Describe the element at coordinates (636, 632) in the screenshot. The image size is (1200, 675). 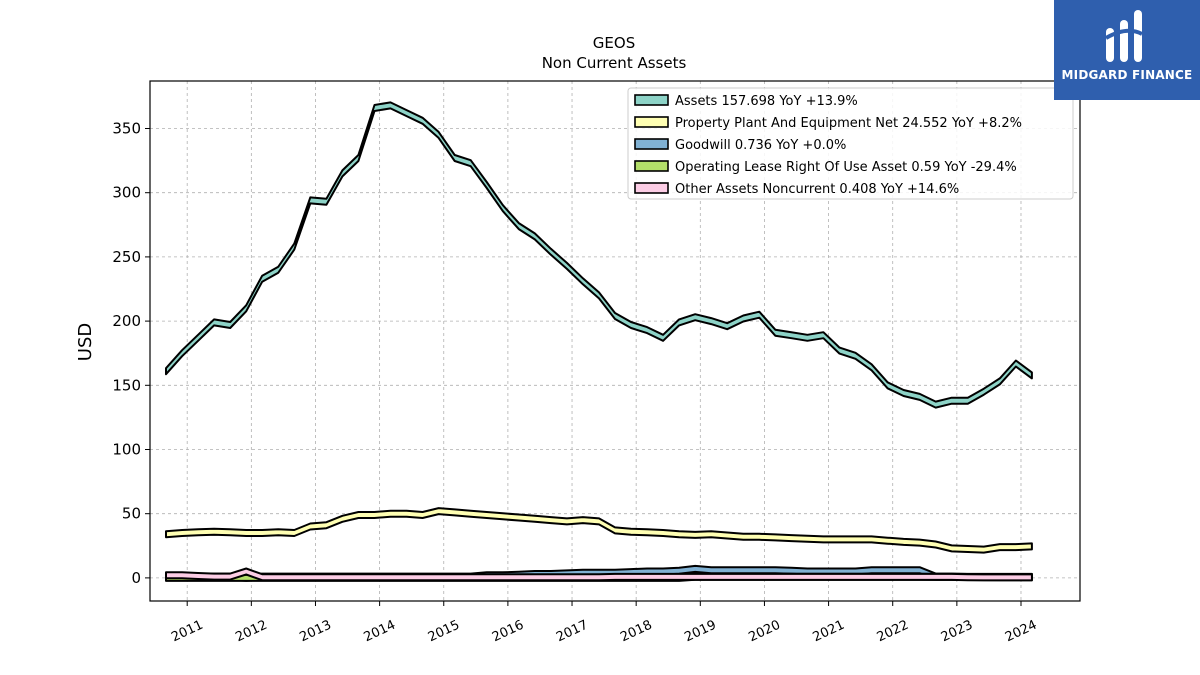
I see `x-tick-label: 2018` at that location.